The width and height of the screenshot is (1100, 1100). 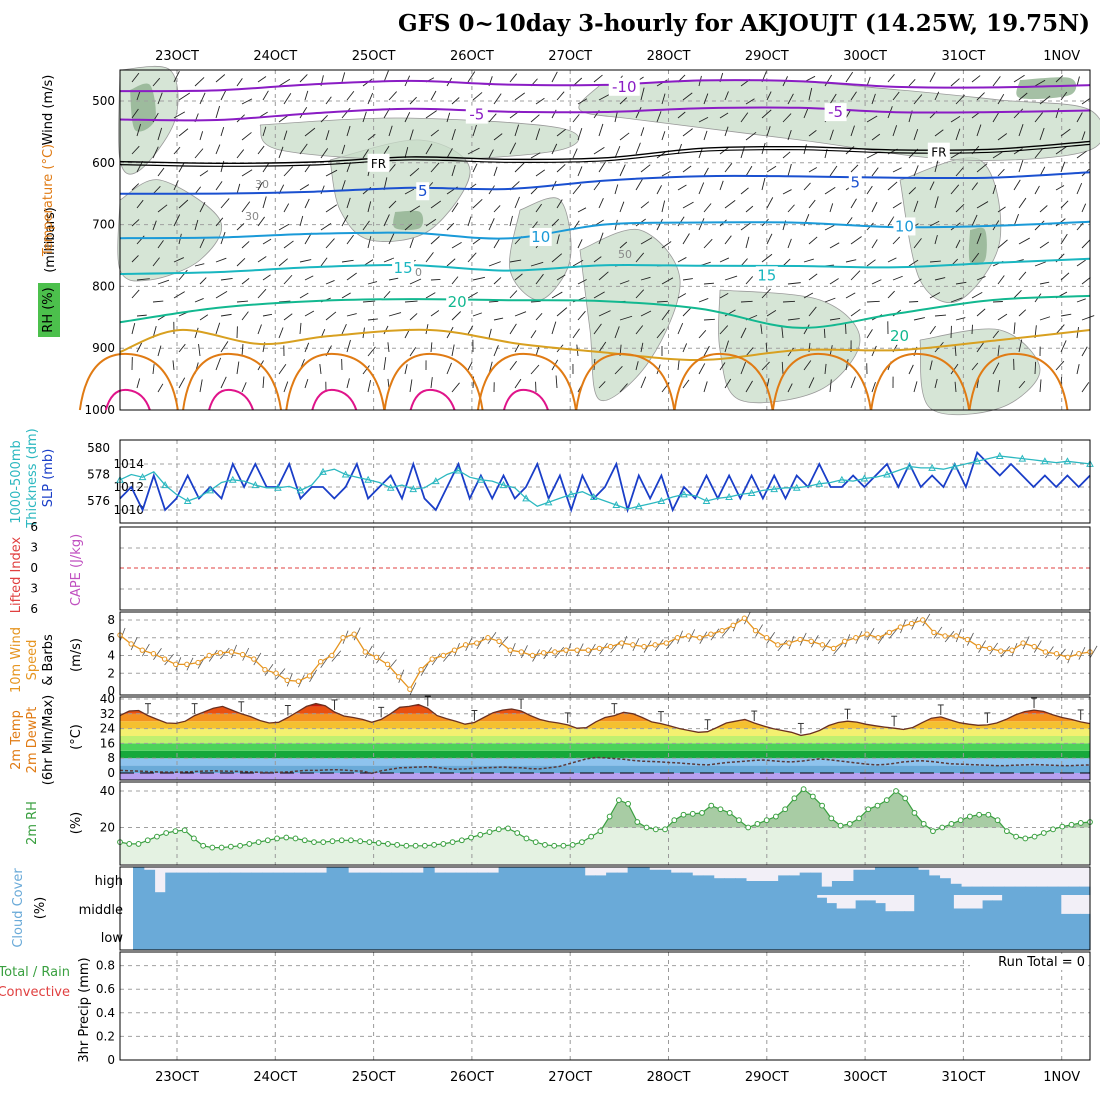 What do you see at coordinates (18, 908) in the screenshot?
I see `cloud-axis-label: Cloud Cover` at bounding box center [18, 908].